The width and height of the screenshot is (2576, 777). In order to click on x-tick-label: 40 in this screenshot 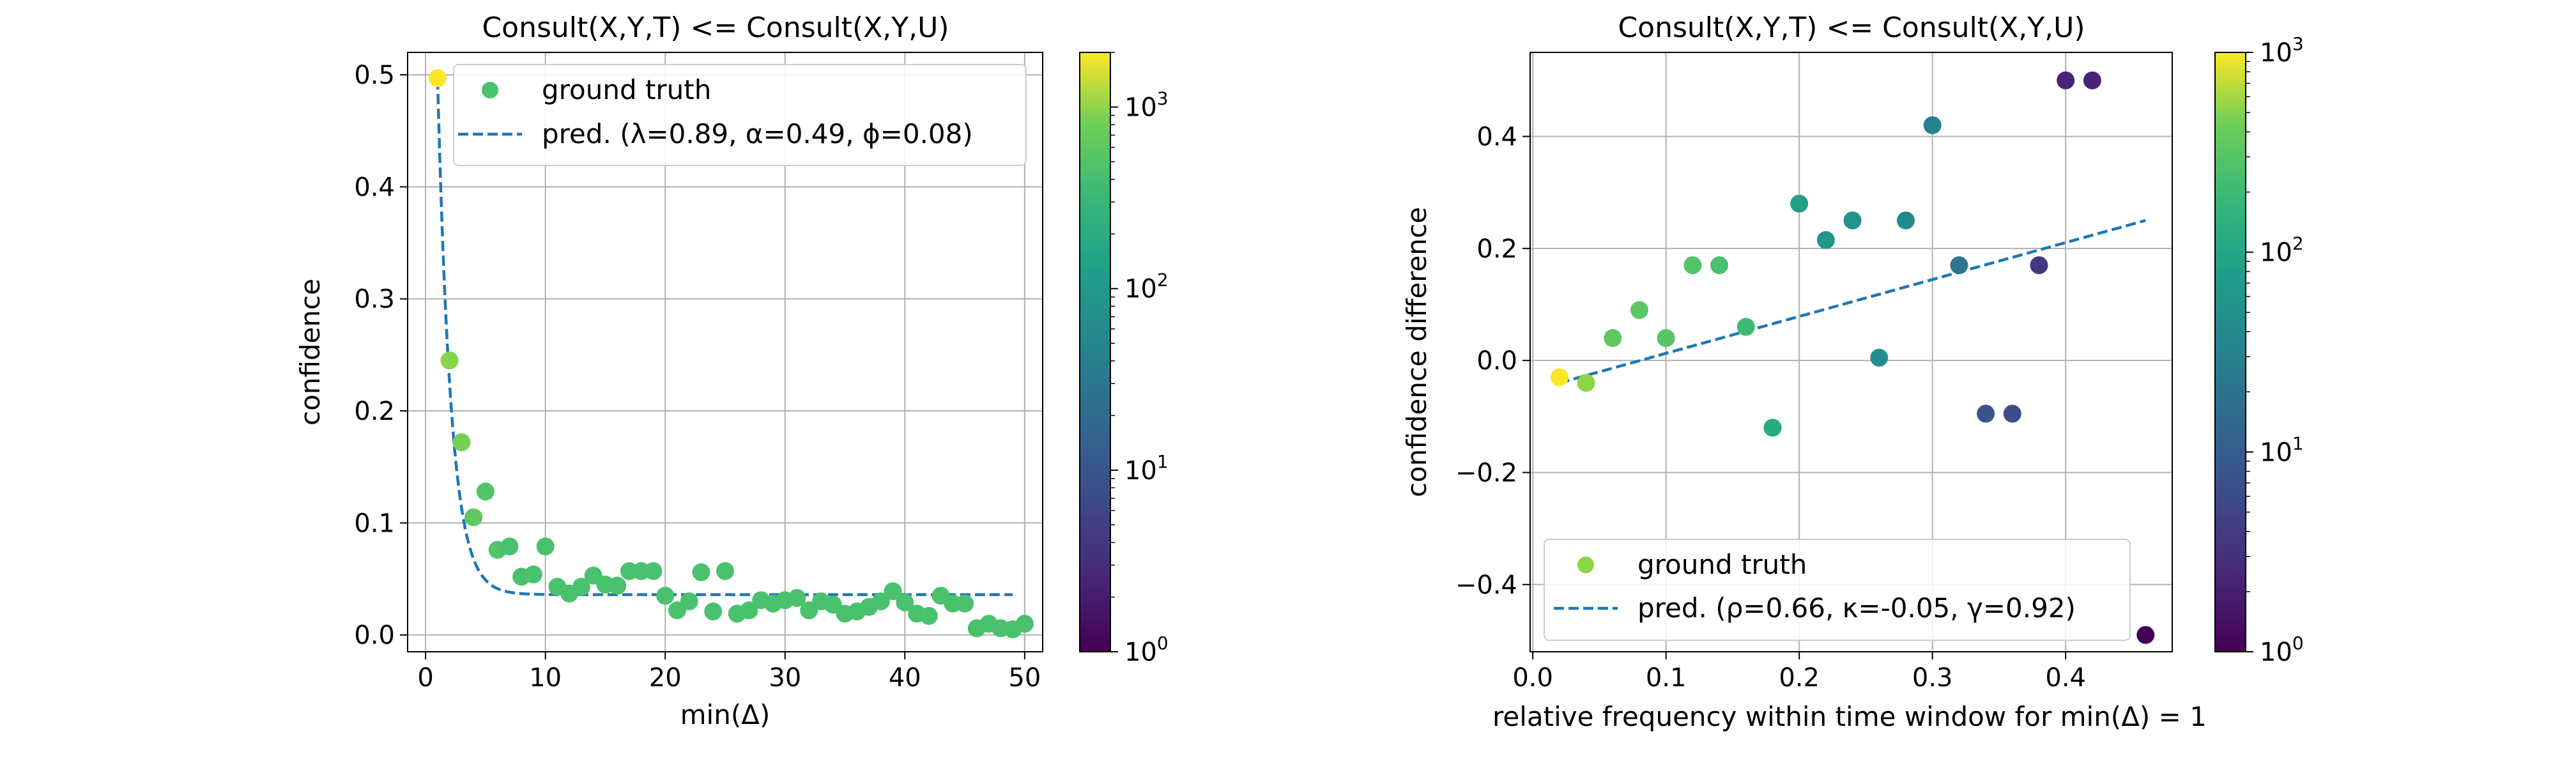, I will do `click(905, 678)`.